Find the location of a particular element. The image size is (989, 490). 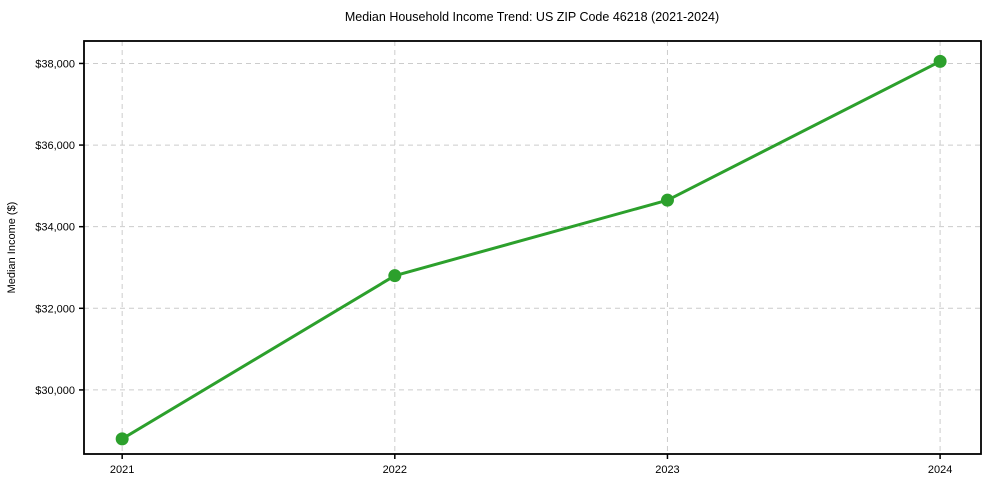

y-tick-label: $38,000 is located at coordinates (55, 64).